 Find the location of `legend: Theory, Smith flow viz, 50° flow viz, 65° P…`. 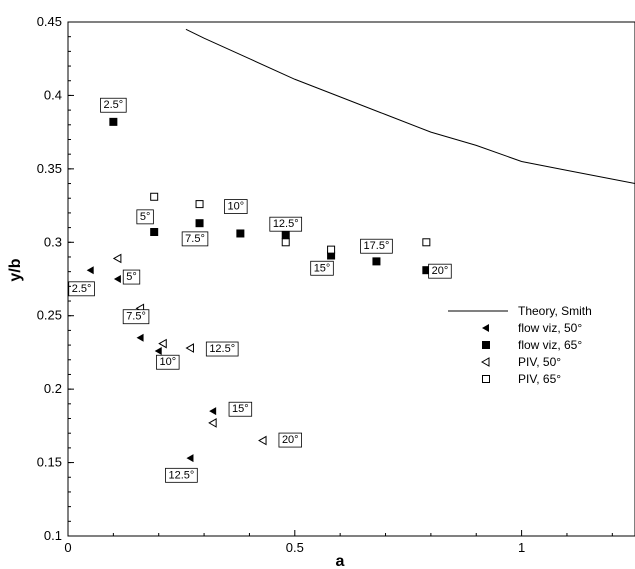

legend: Theory, Smith flow viz, 50° flow viz, 65° P… is located at coordinates (520, 345).